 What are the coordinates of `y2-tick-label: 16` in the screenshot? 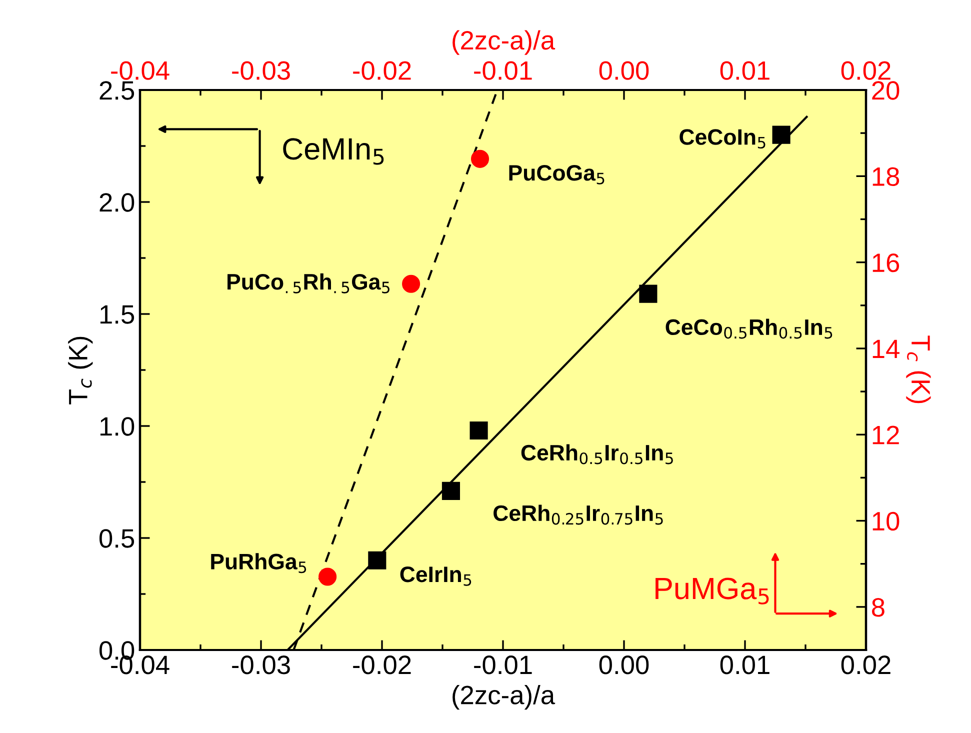 It's located at (886, 262).